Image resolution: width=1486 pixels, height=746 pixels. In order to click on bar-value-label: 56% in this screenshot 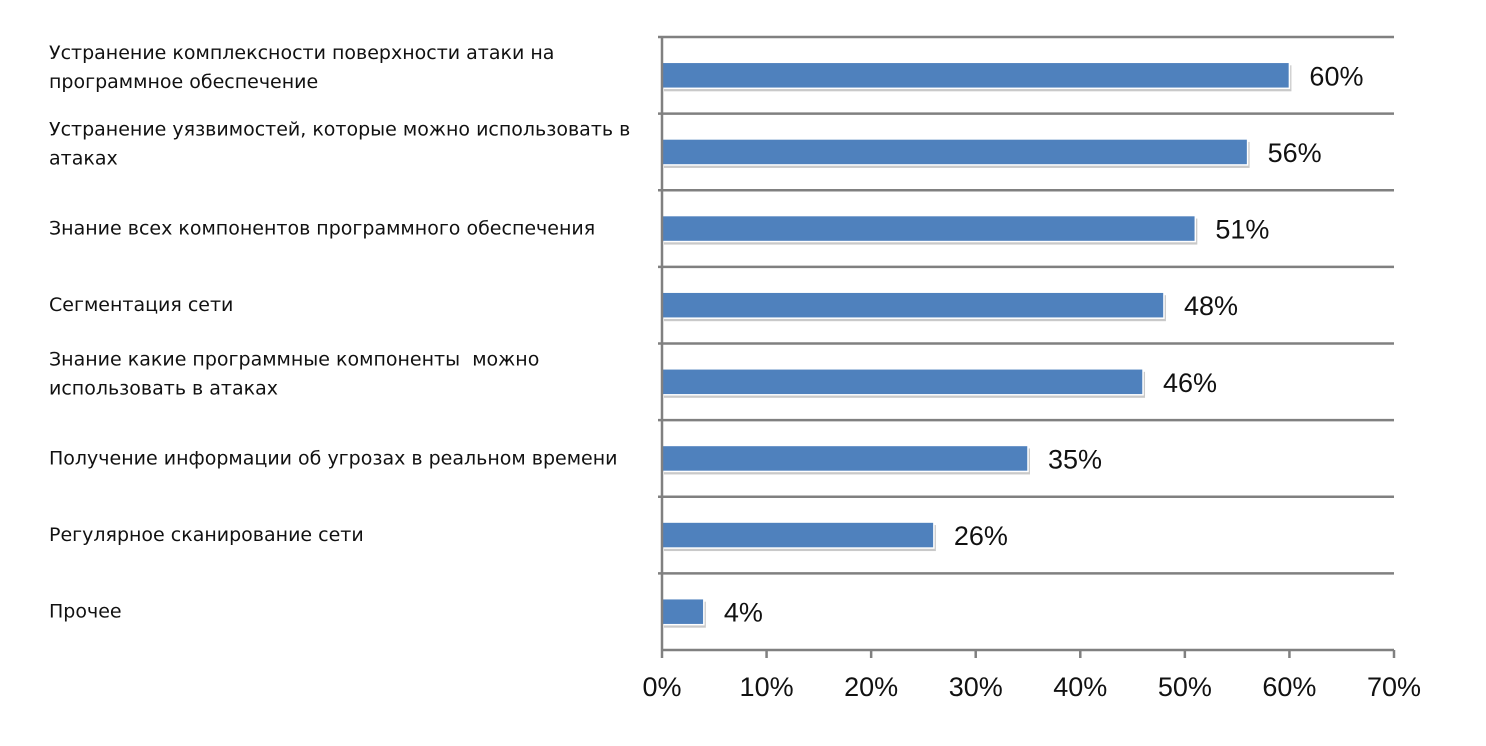, I will do `click(1295, 153)`.